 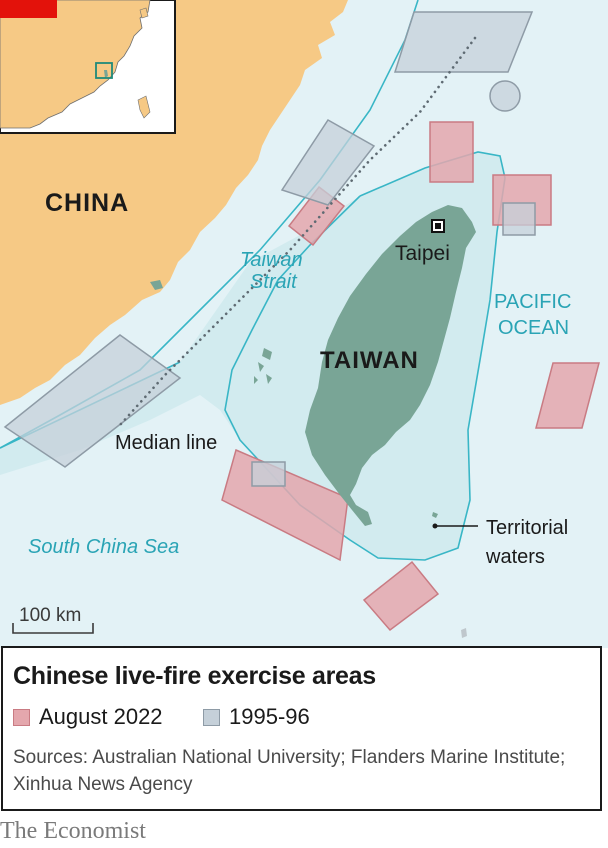 I want to click on legend-label-1995: 1995-96, so click(x=269, y=716).